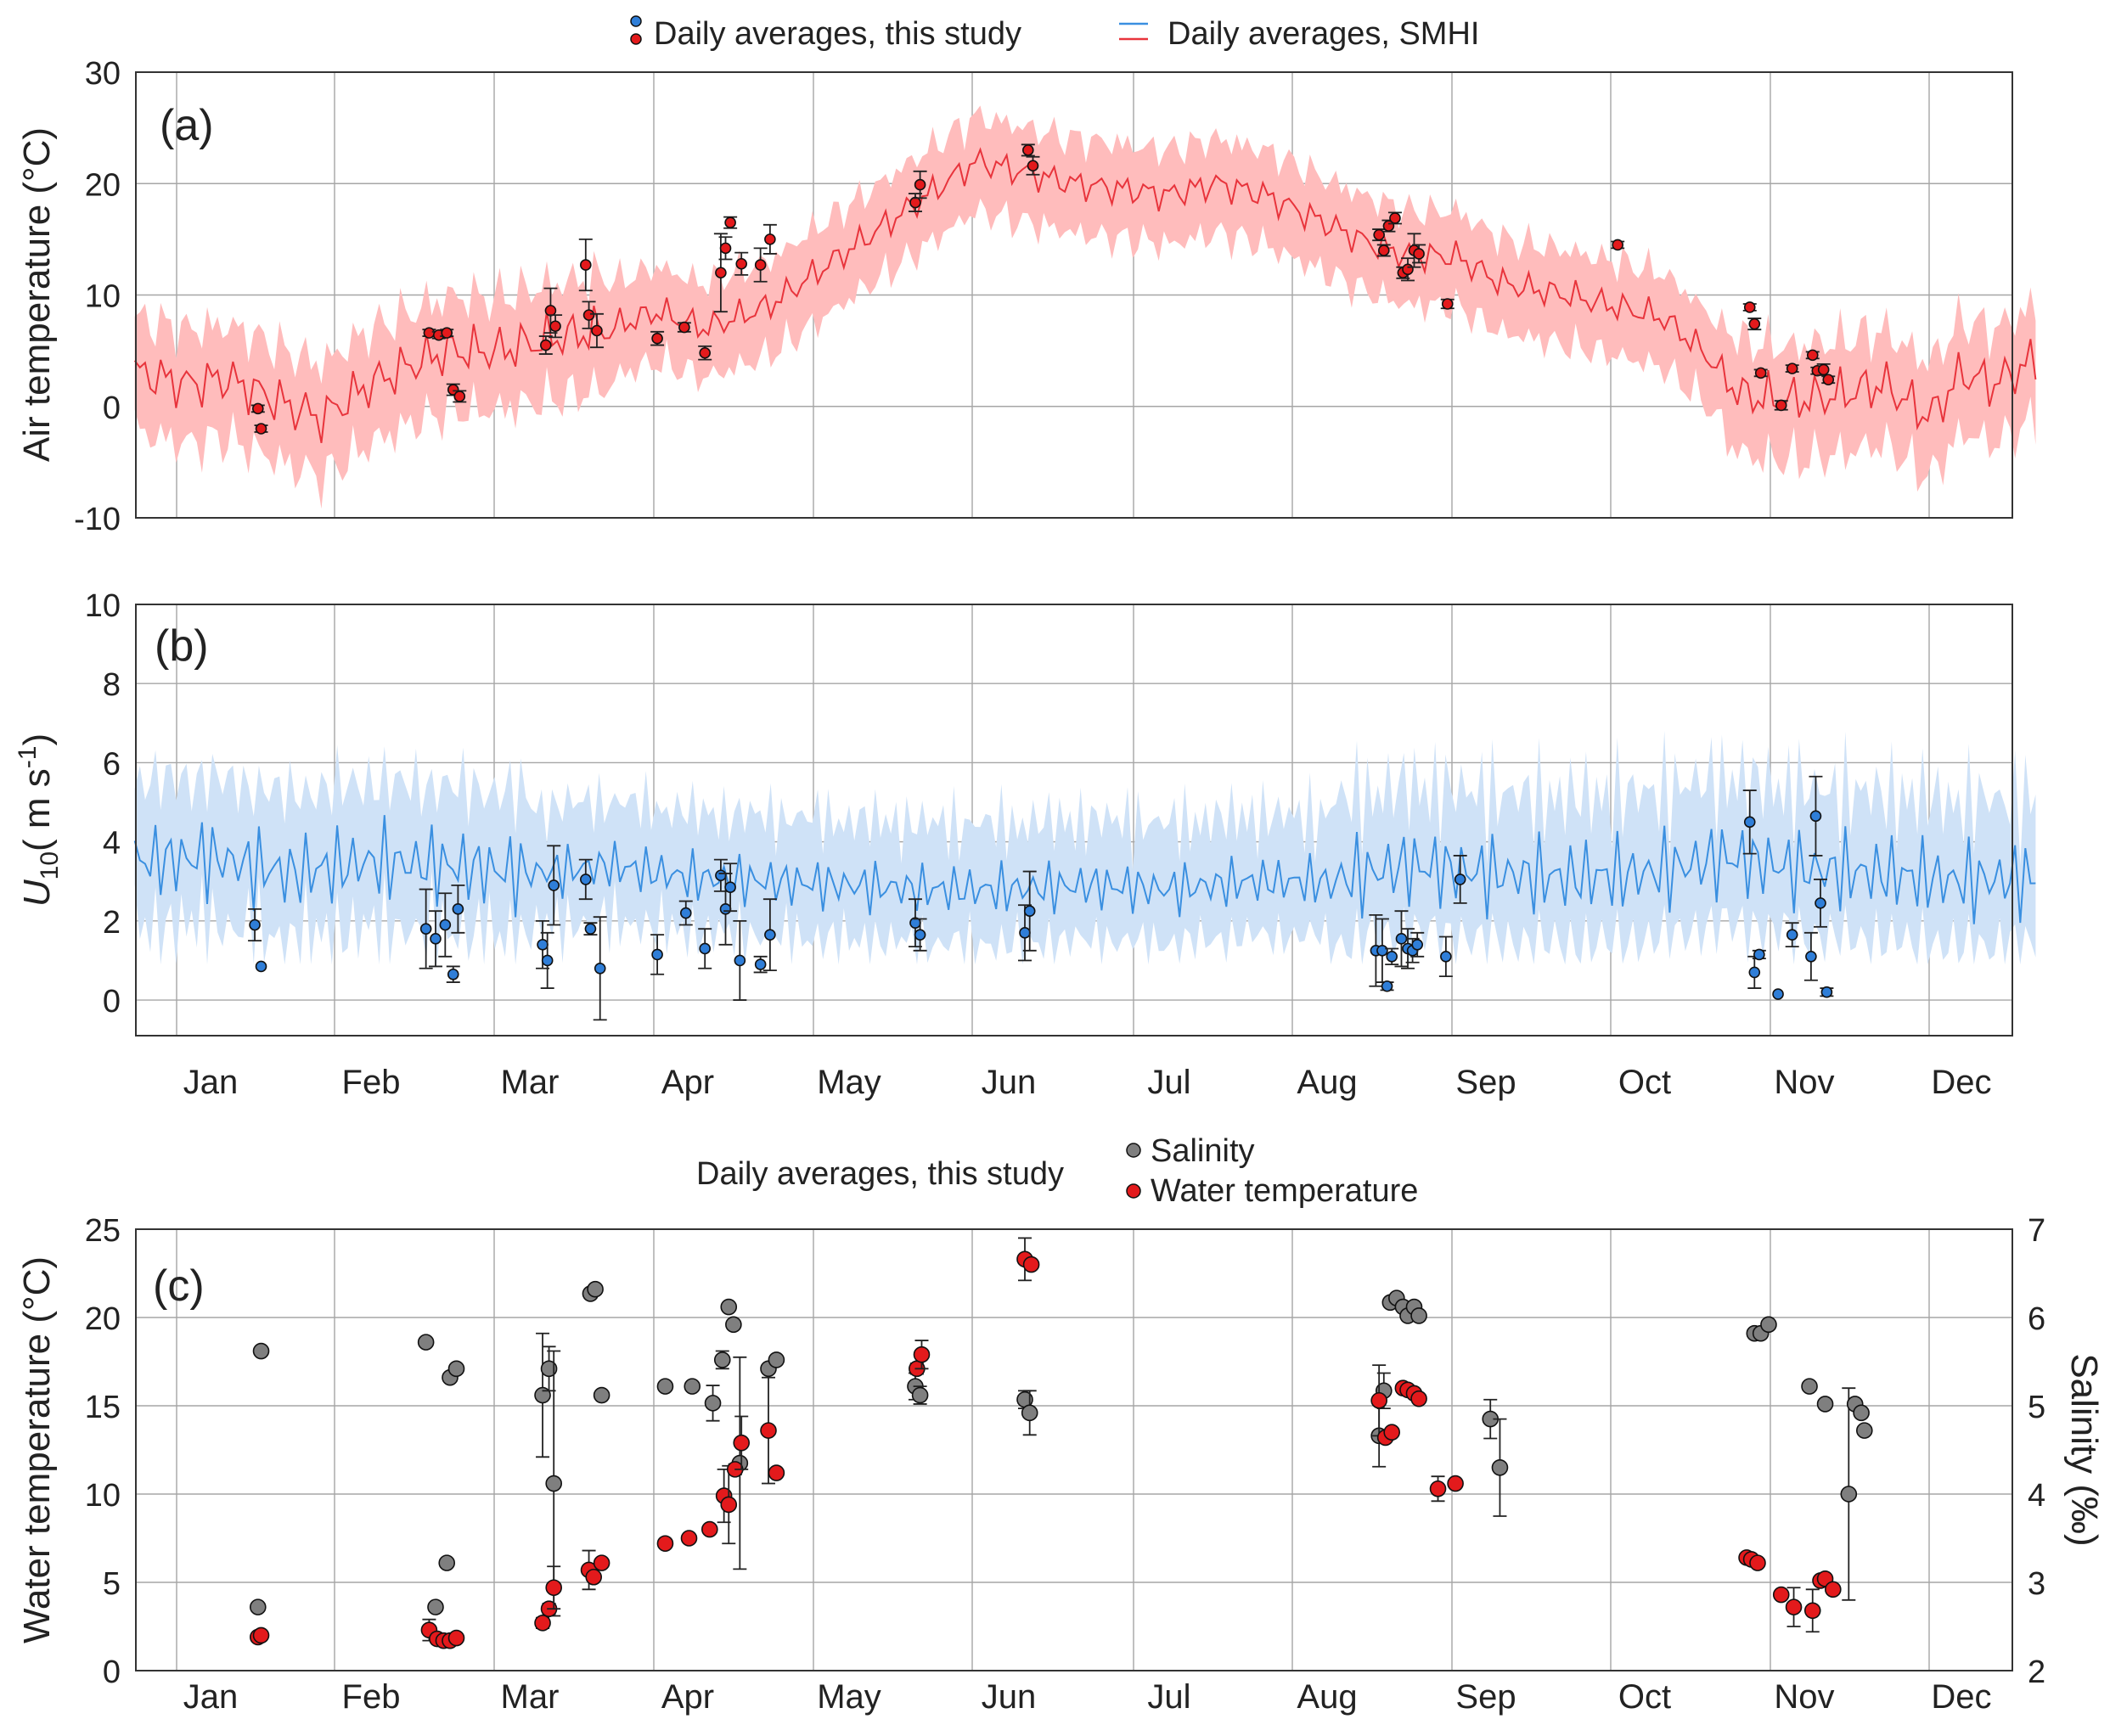  I want to click on y-tick-label-3: 5, so click(2036, 1408).